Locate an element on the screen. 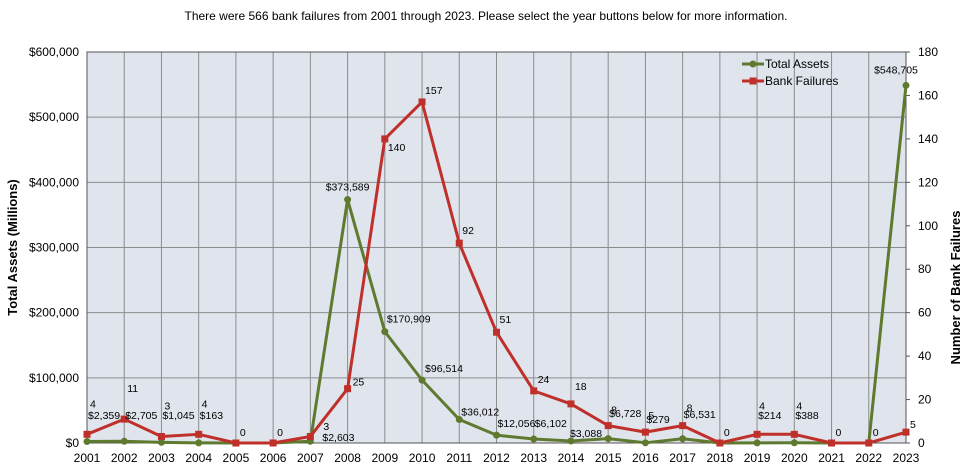  x-axis-tick-label: 2022 is located at coordinates (868, 458).